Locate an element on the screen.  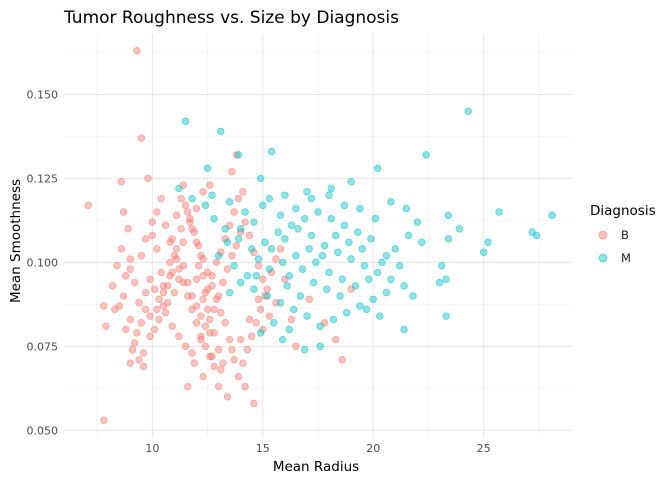
legend: Diagnosis B M is located at coordinates (623, 234).